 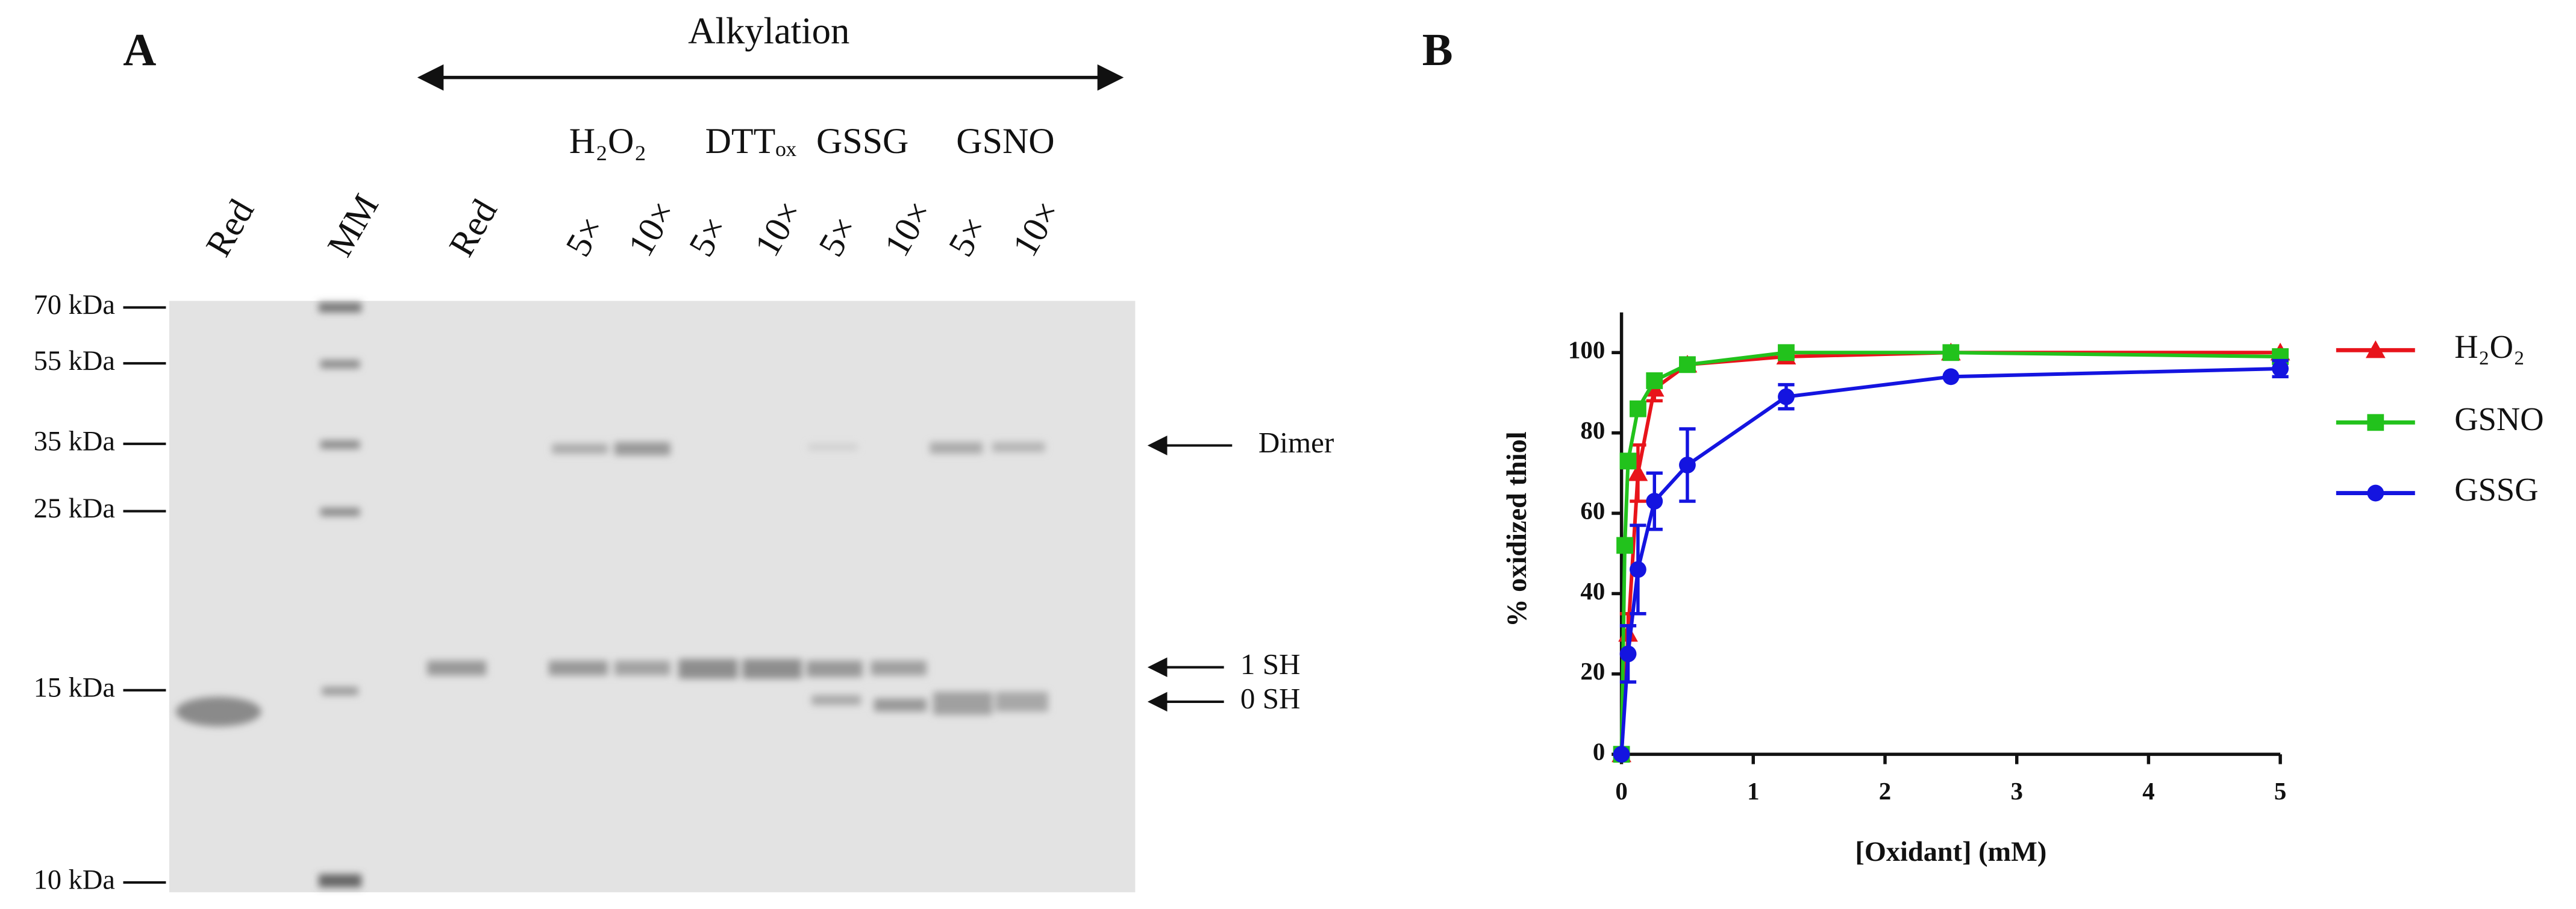 What do you see at coordinates (2148, 791) in the screenshot?
I see `x-tick-label: 4` at bounding box center [2148, 791].